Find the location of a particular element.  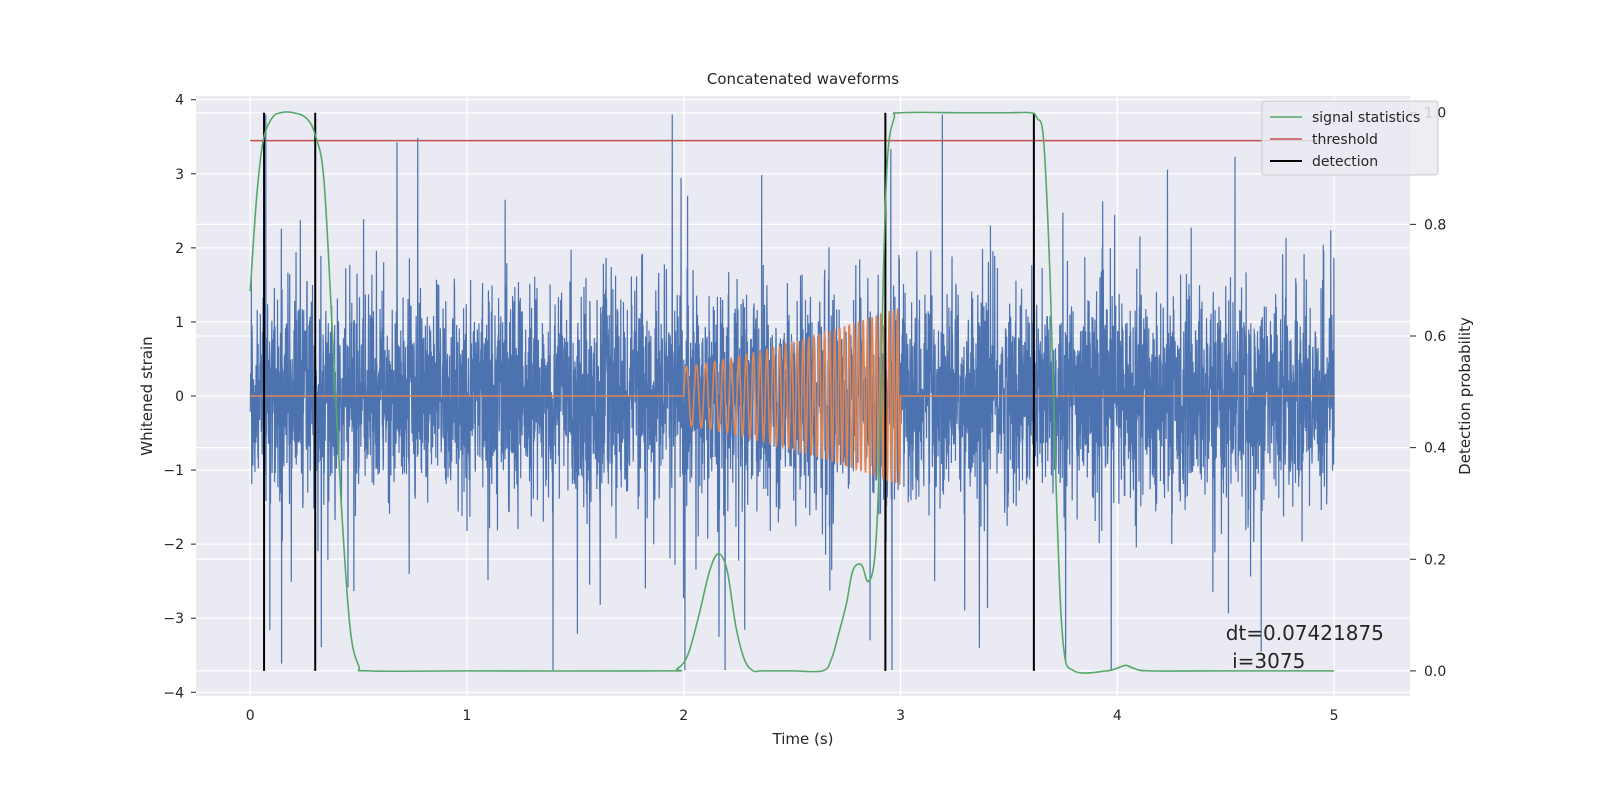

x-tick-label: 0 is located at coordinates (250, 716).